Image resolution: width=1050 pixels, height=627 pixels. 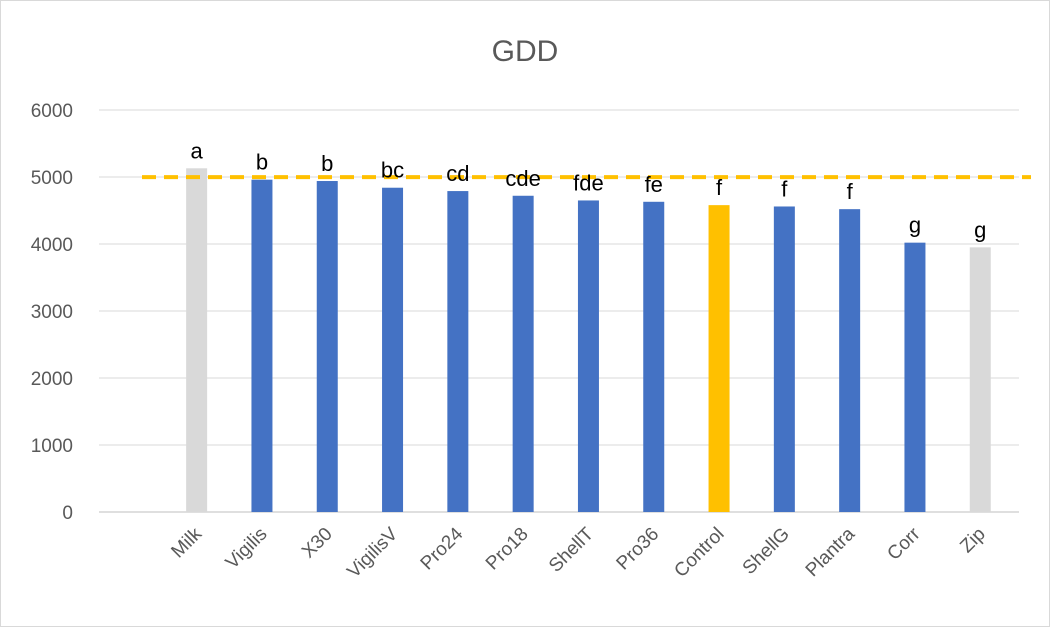 I want to click on bar-vigilis, so click(x=262, y=345).